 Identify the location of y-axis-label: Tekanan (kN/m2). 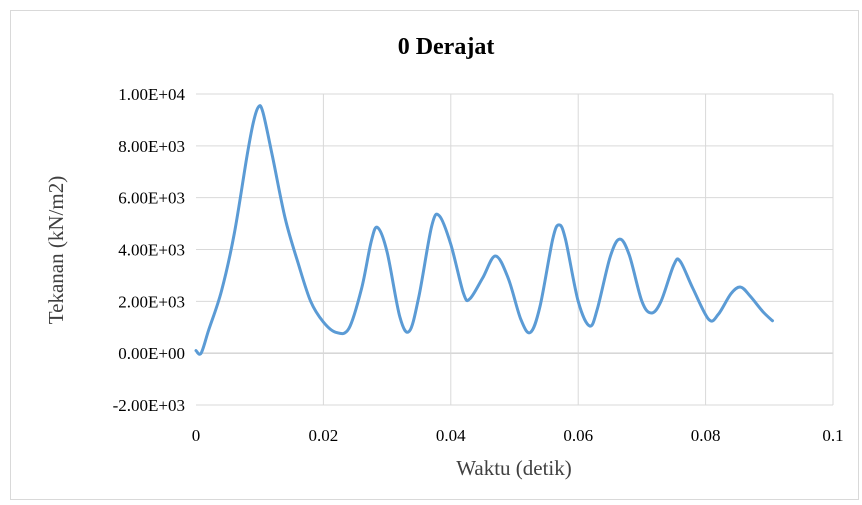
(56, 250).